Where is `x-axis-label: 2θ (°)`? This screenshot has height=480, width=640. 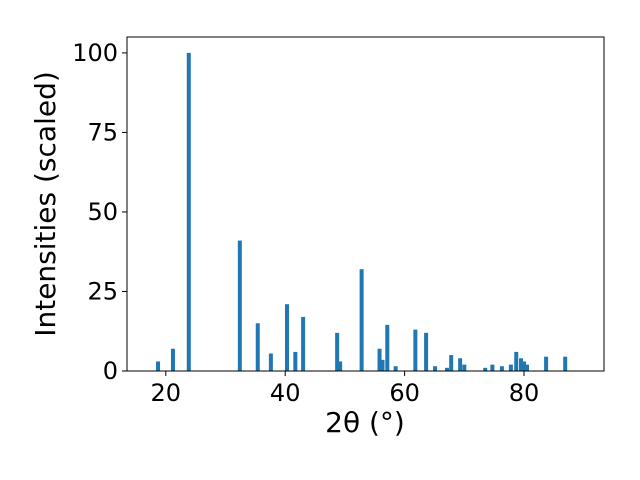
x-axis-label: 2θ (°) is located at coordinates (365, 422).